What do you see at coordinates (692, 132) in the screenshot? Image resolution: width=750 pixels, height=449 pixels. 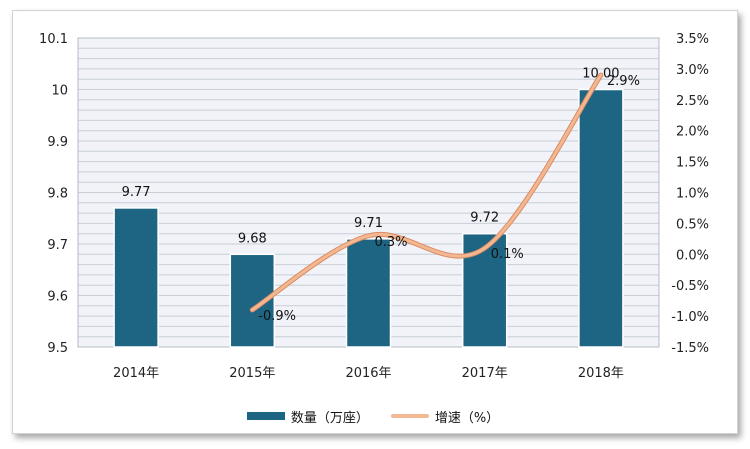 I see `y-right-tick-label: 2.0%` at bounding box center [692, 132].